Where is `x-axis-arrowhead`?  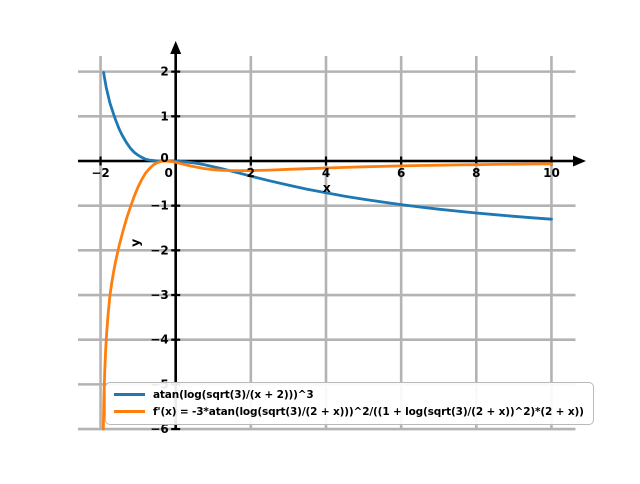
x-axis-arrowhead is located at coordinates (579, 161).